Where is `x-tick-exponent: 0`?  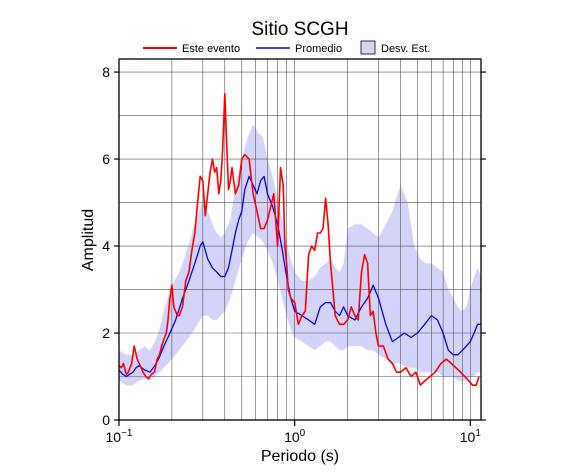 x-tick-exponent: 0 is located at coordinates (303, 433).